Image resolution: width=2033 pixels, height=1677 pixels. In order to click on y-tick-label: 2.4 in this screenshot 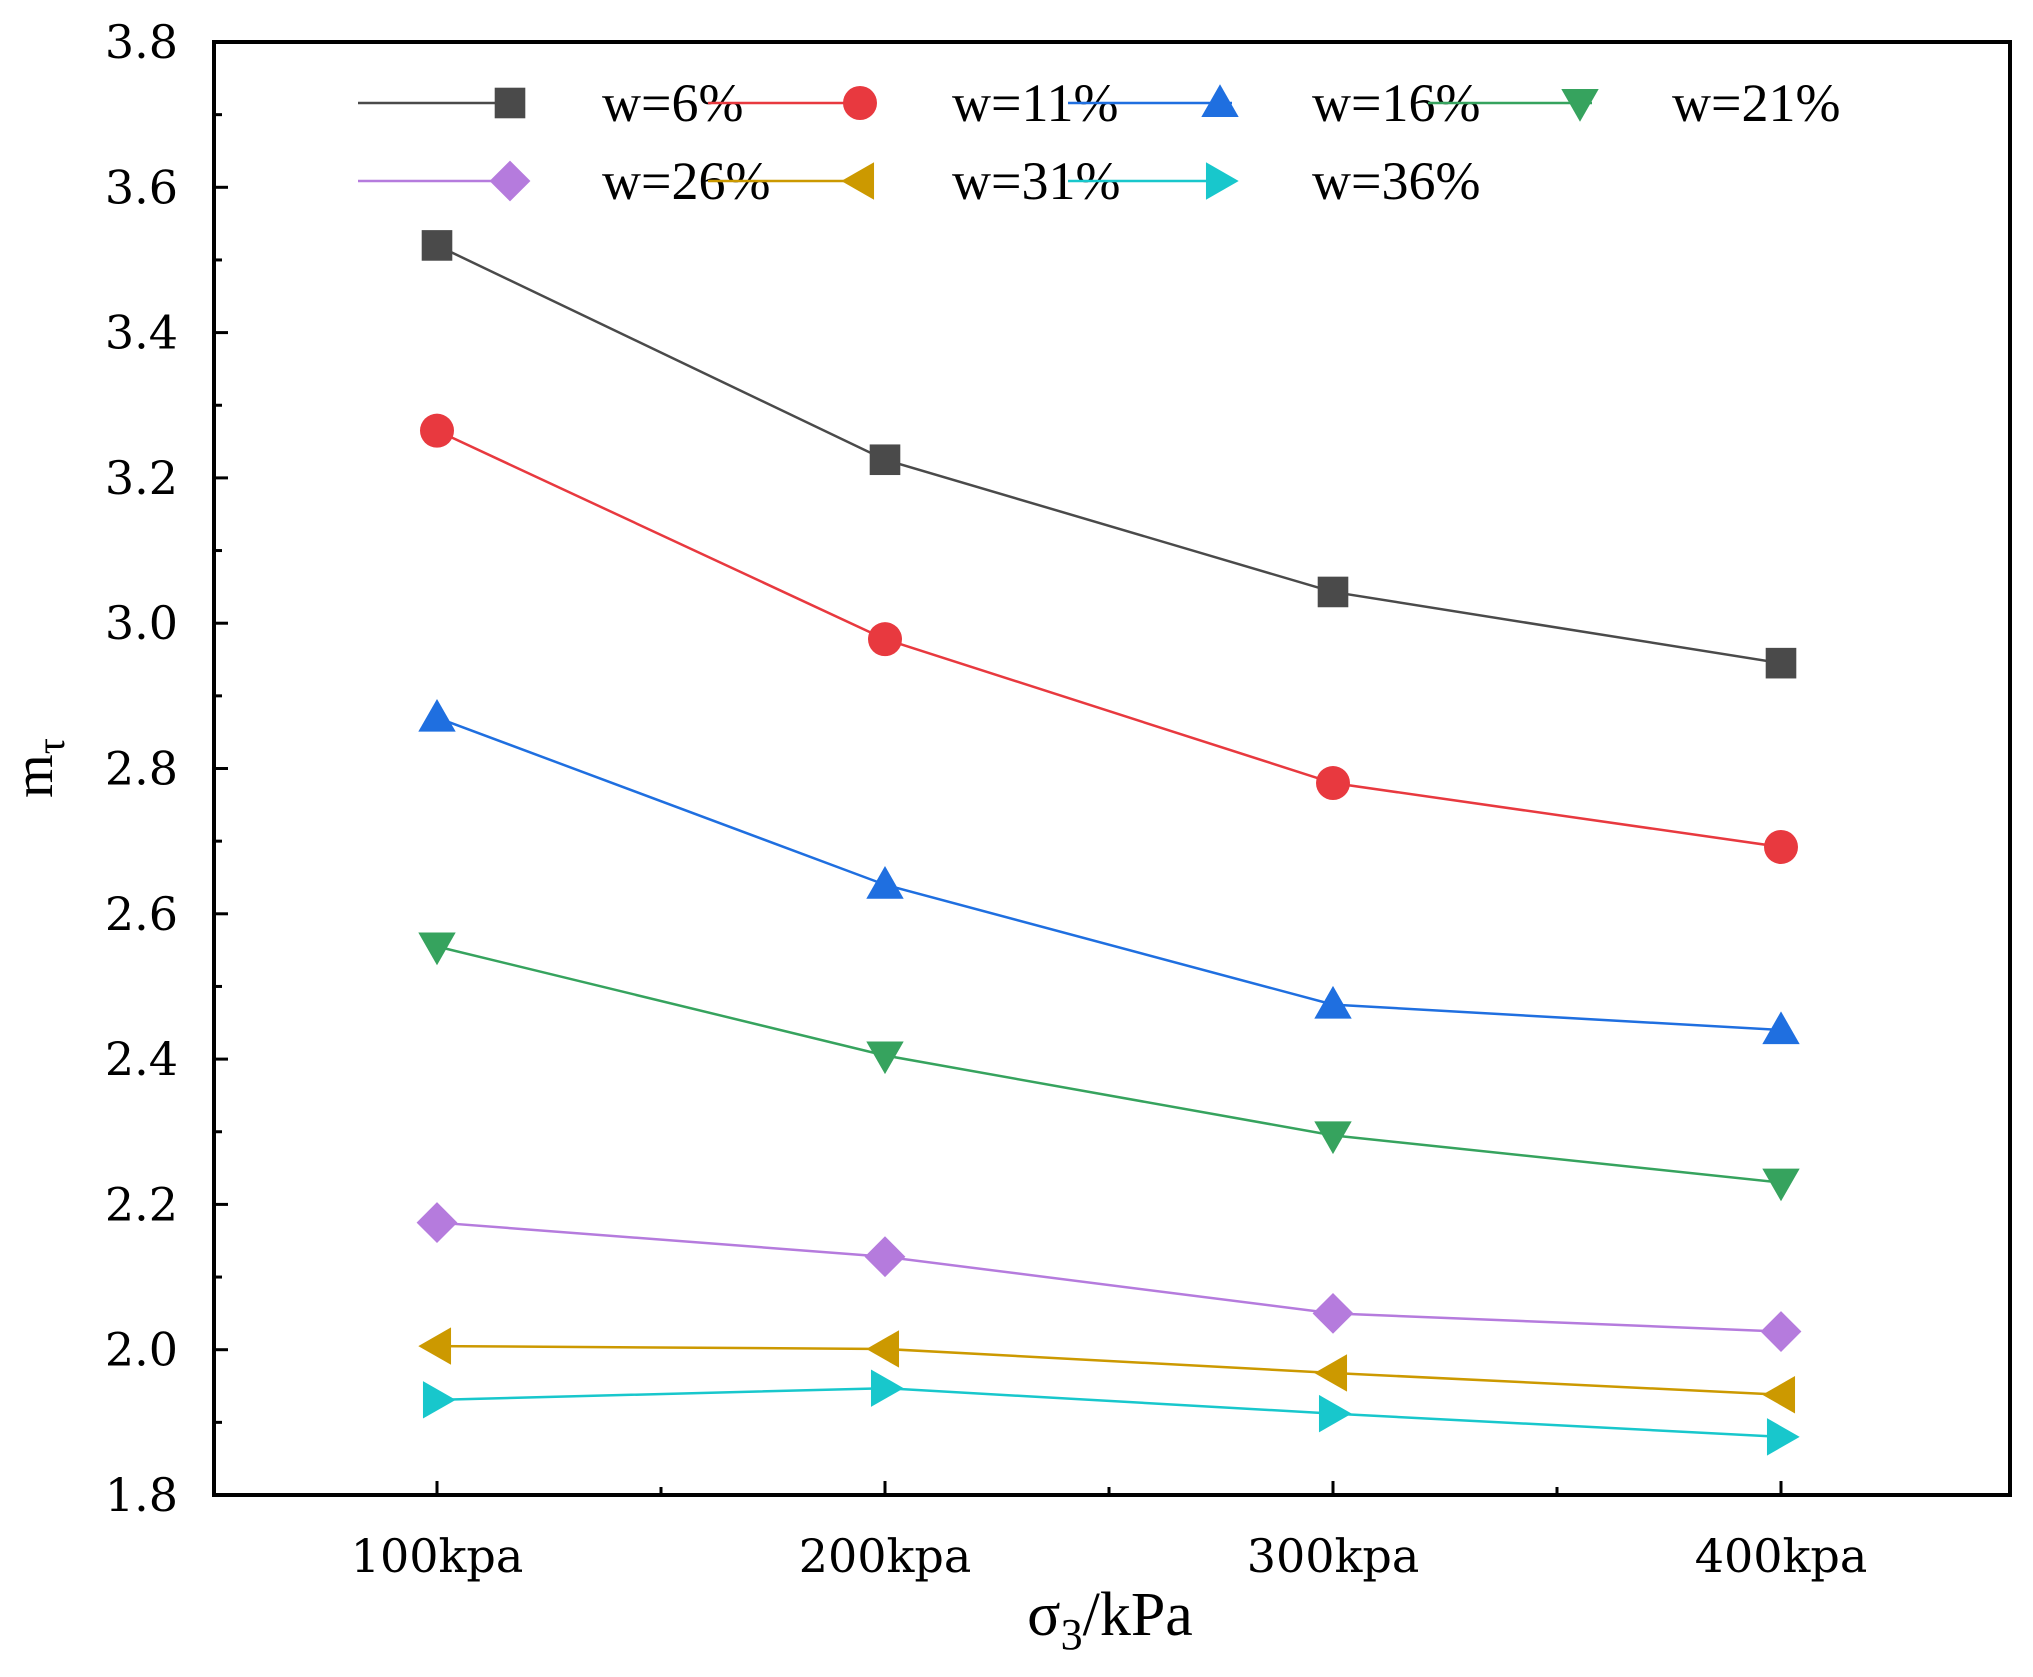, I will do `click(141, 1059)`.